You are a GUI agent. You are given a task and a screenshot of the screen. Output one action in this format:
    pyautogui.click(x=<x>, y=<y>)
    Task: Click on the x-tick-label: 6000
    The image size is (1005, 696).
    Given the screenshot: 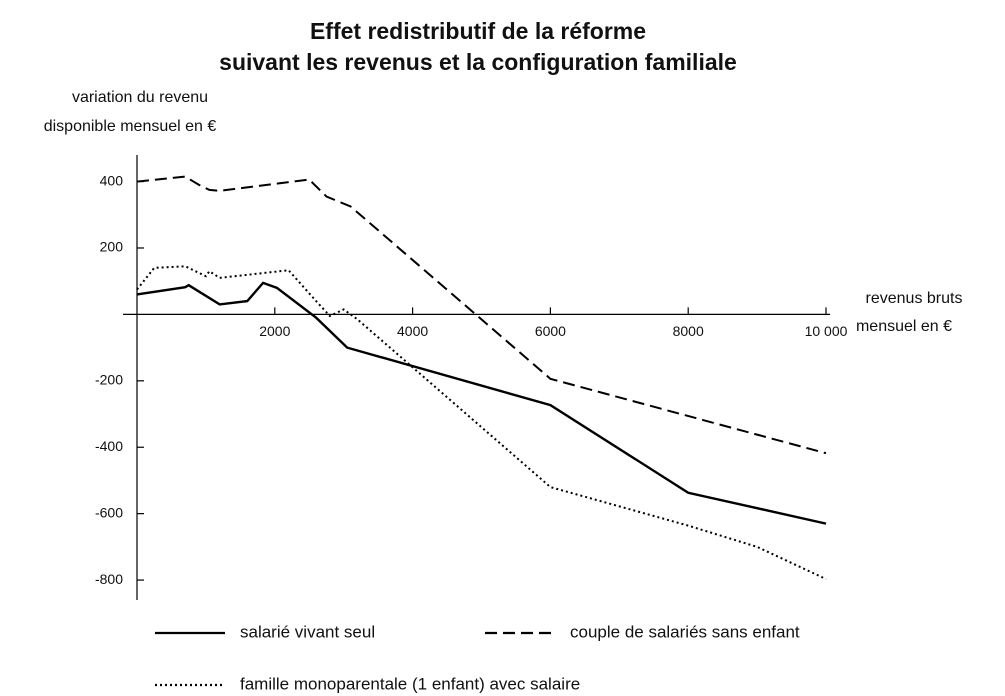 What is the action you would take?
    pyautogui.click(x=550, y=331)
    